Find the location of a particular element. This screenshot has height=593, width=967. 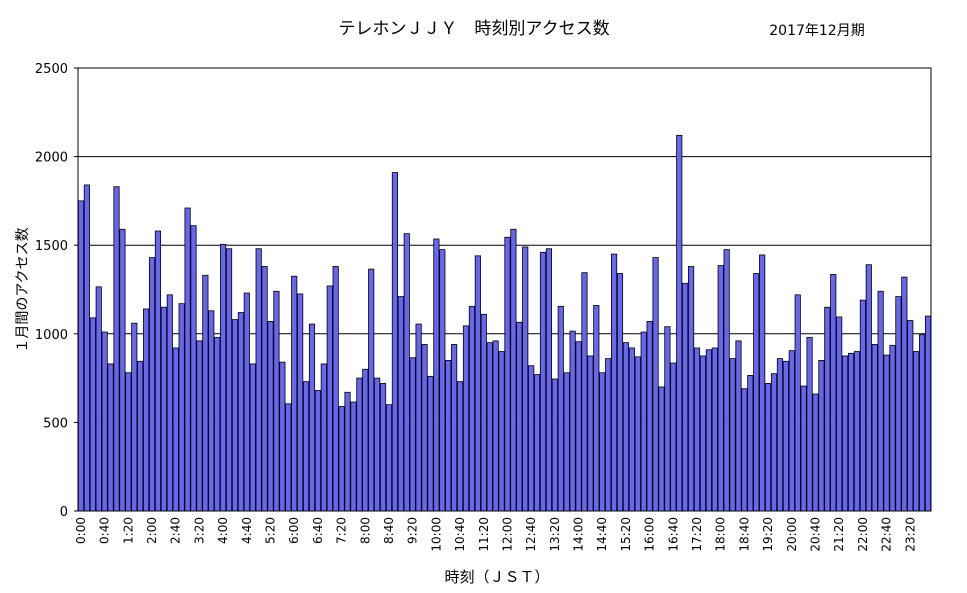

x-tick-label: 18:40 is located at coordinates (744, 534).